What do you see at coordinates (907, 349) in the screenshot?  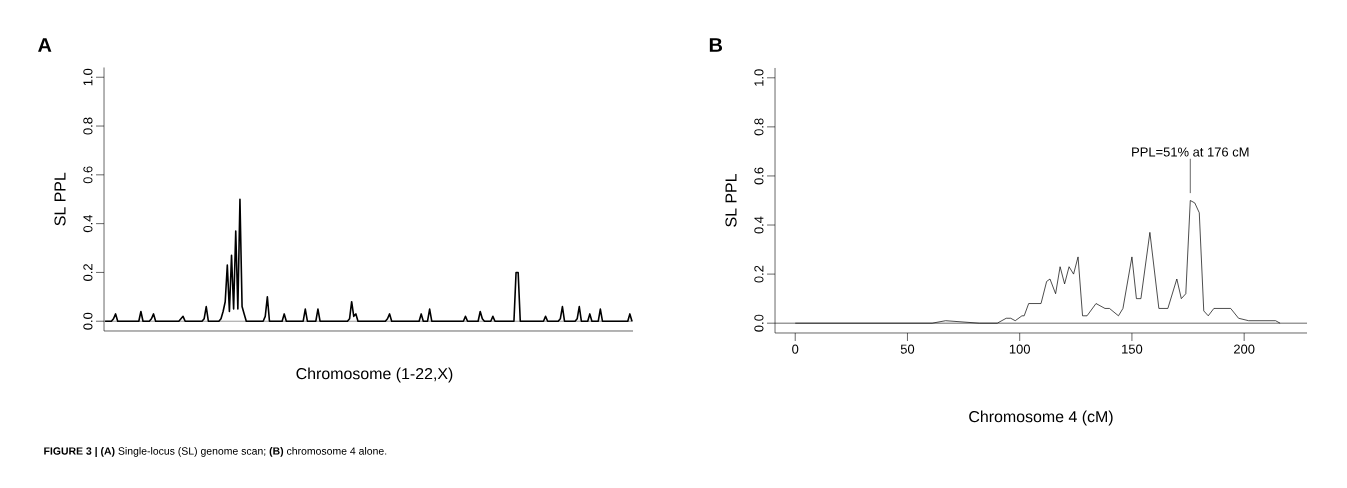 I see `x-tick-label: 50` at bounding box center [907, 349].